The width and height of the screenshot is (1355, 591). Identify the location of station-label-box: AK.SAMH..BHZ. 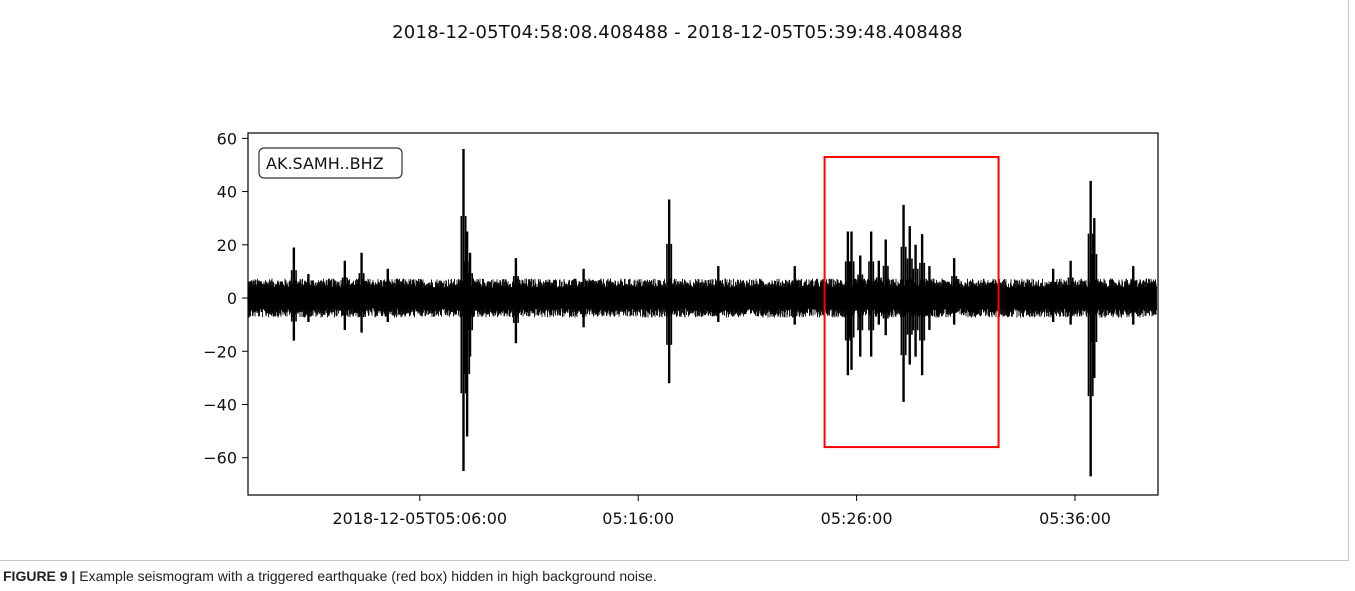
(330, 163).